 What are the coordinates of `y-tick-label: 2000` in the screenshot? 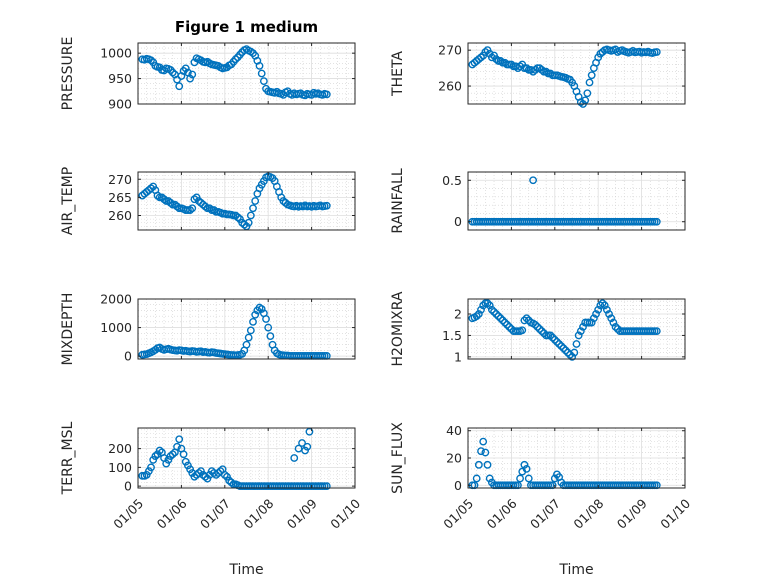 It's located at (116, 299).